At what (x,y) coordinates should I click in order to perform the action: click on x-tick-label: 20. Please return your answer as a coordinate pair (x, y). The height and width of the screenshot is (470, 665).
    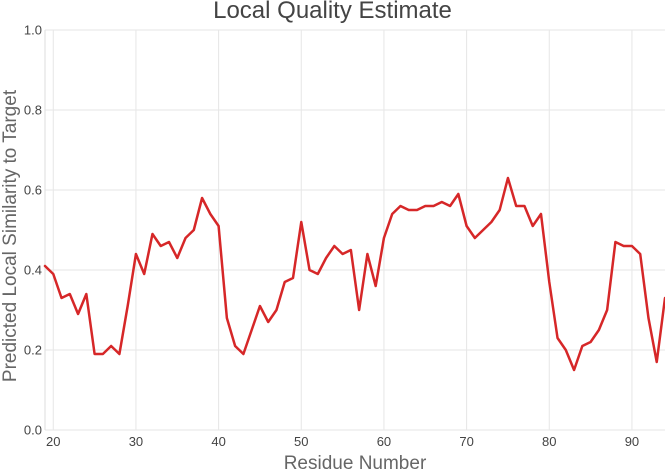
    Looking at the image, I should click on (53, 441).